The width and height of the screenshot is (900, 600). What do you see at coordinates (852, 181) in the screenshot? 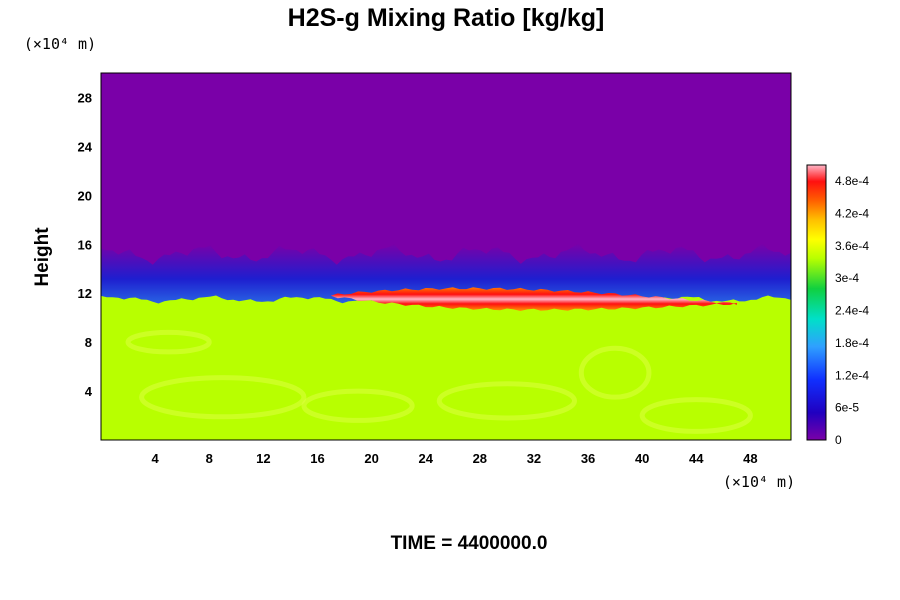
I see `colorbar-tick-label: 4.8e-4` at bounding box center [852, 181].